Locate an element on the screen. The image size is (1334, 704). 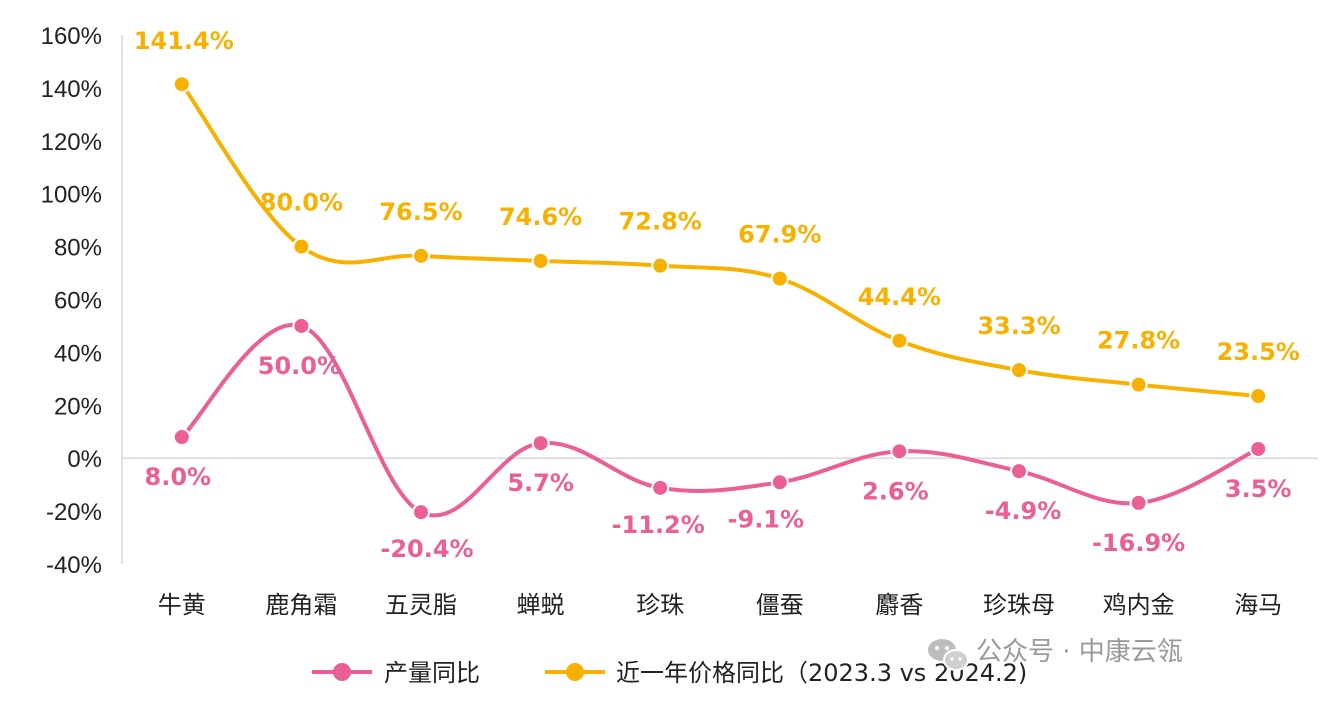
data-label-0: -16.9% is located at coordinates (1138, 543).